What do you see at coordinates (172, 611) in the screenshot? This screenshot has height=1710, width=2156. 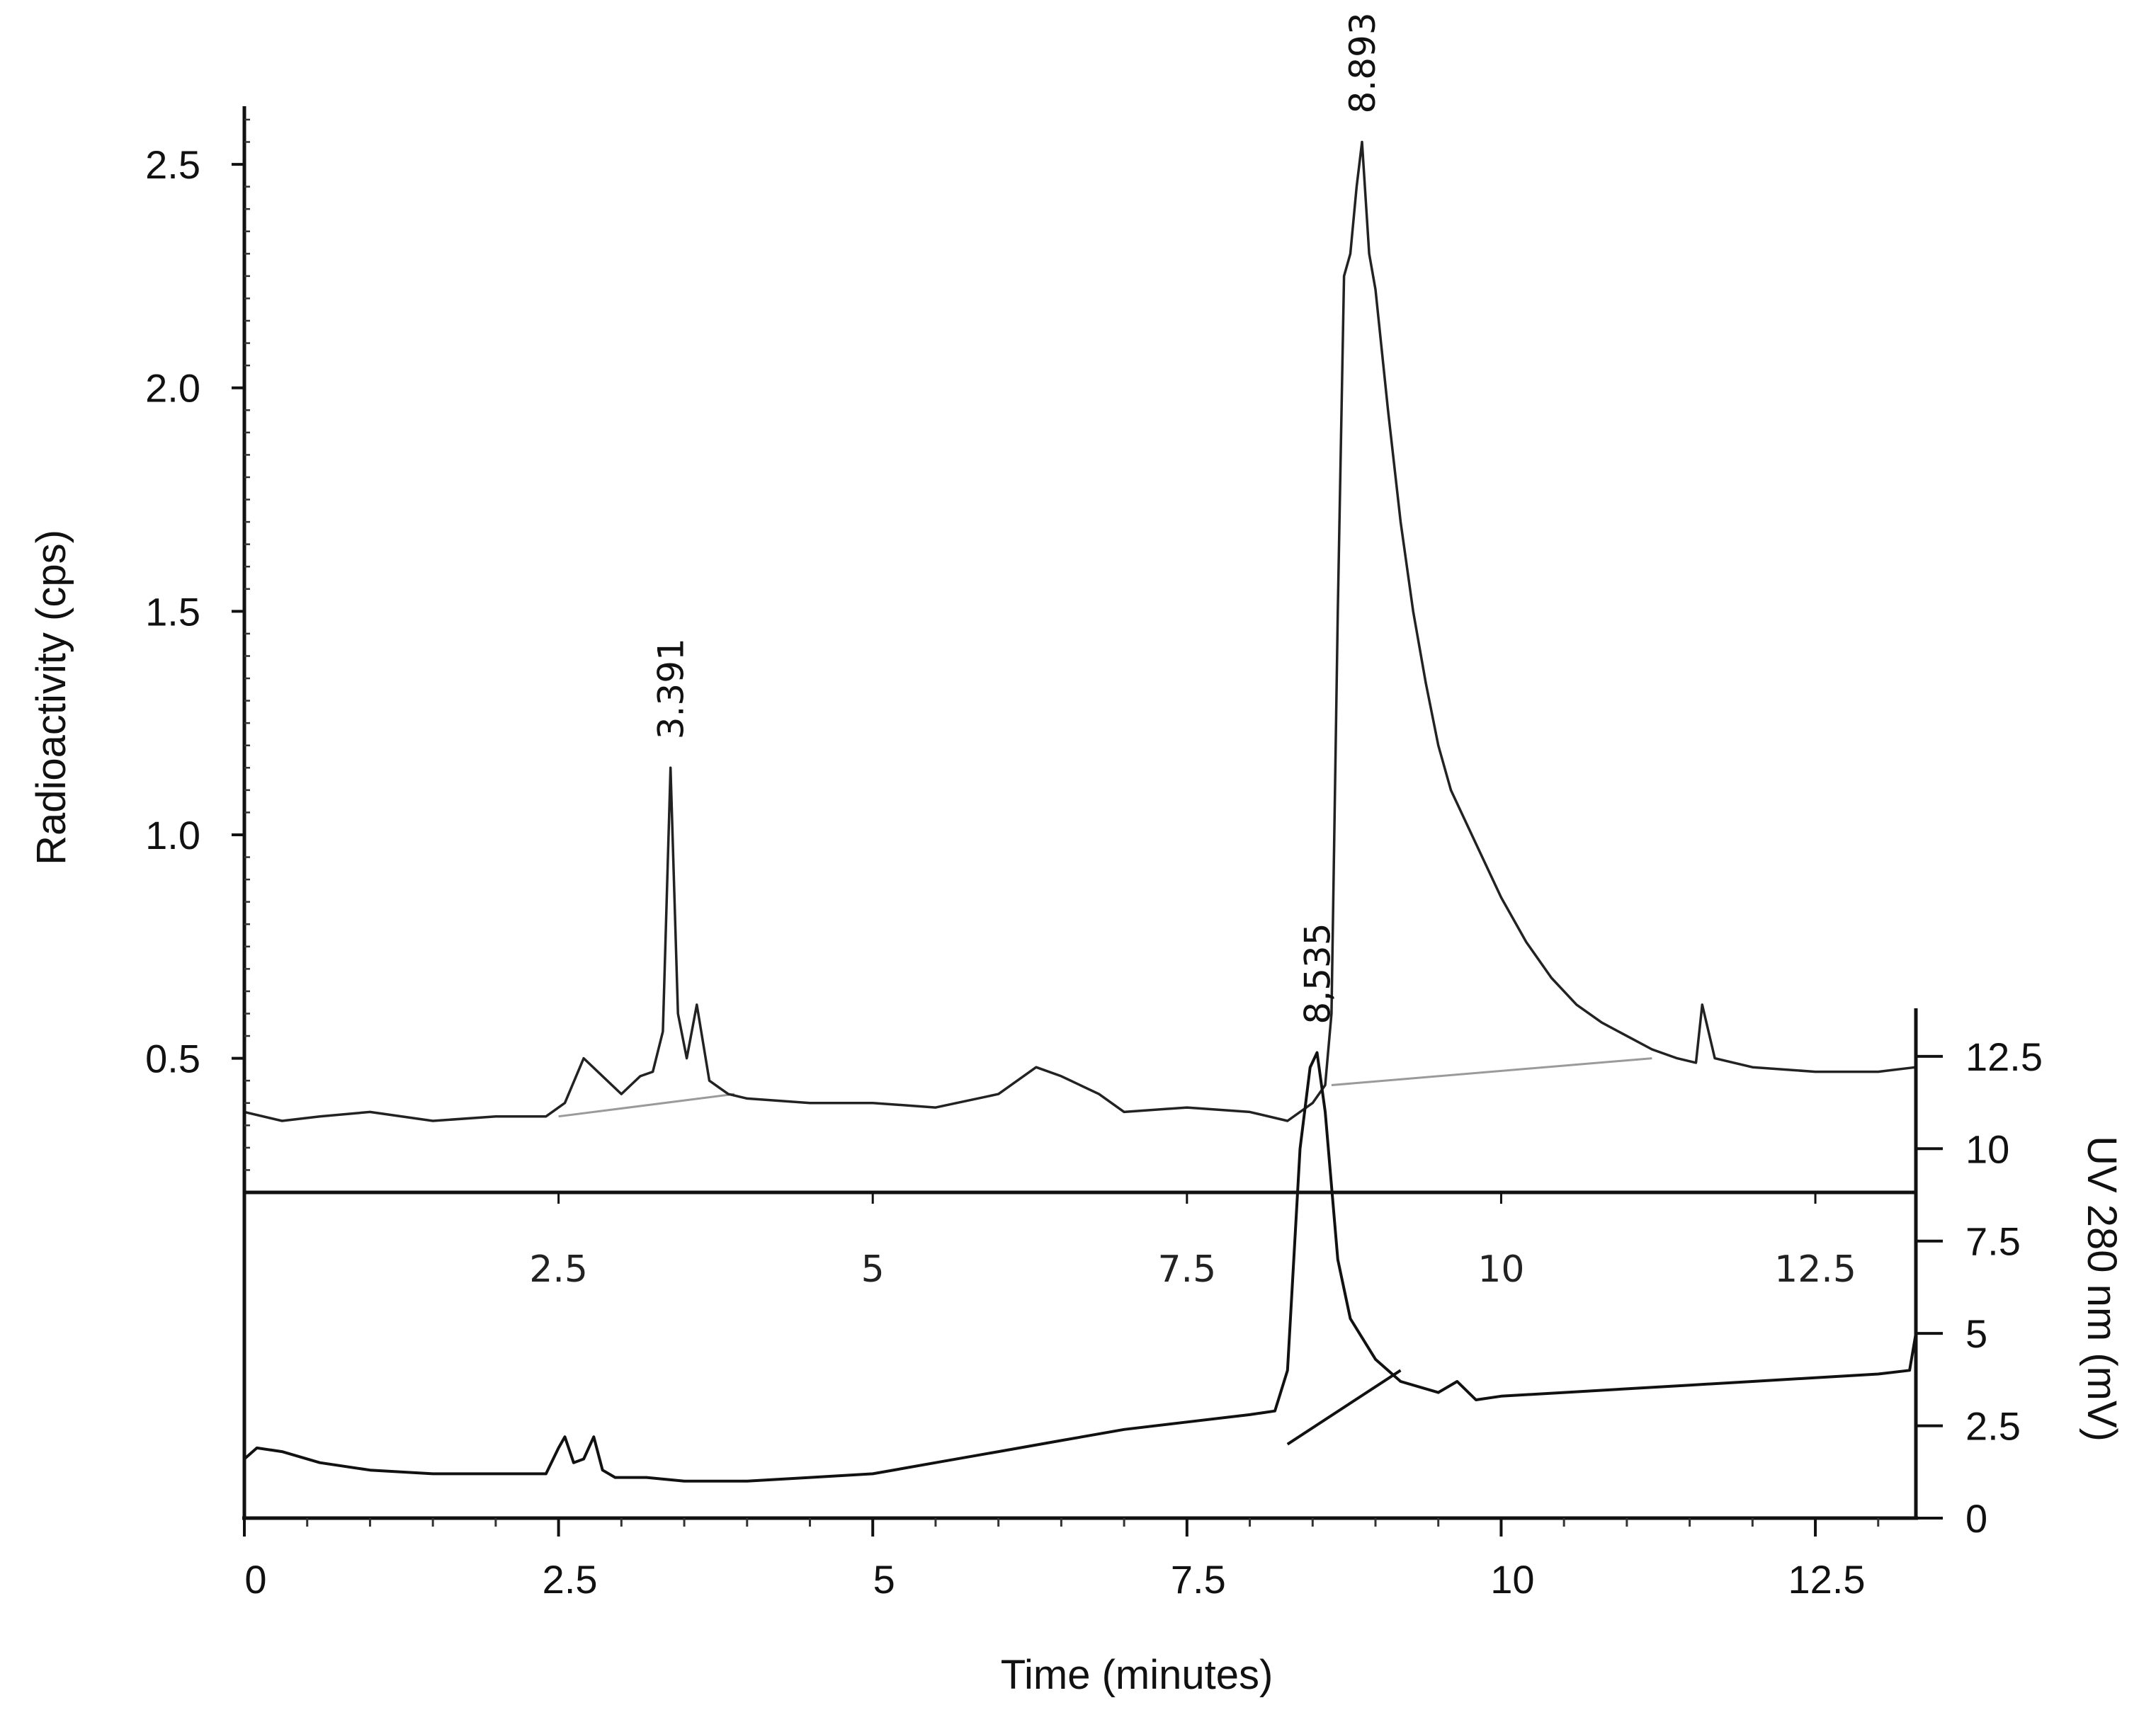 I see `left-tick-label: 1.5` at bounding box center [172, 611].